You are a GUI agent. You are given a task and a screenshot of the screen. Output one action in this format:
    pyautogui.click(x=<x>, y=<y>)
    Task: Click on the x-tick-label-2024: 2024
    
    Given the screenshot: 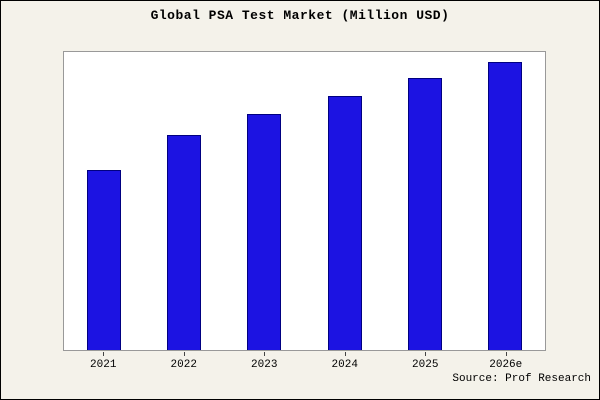 What is the action you would take?
    pyautogui.click(x=344, y=365)
    